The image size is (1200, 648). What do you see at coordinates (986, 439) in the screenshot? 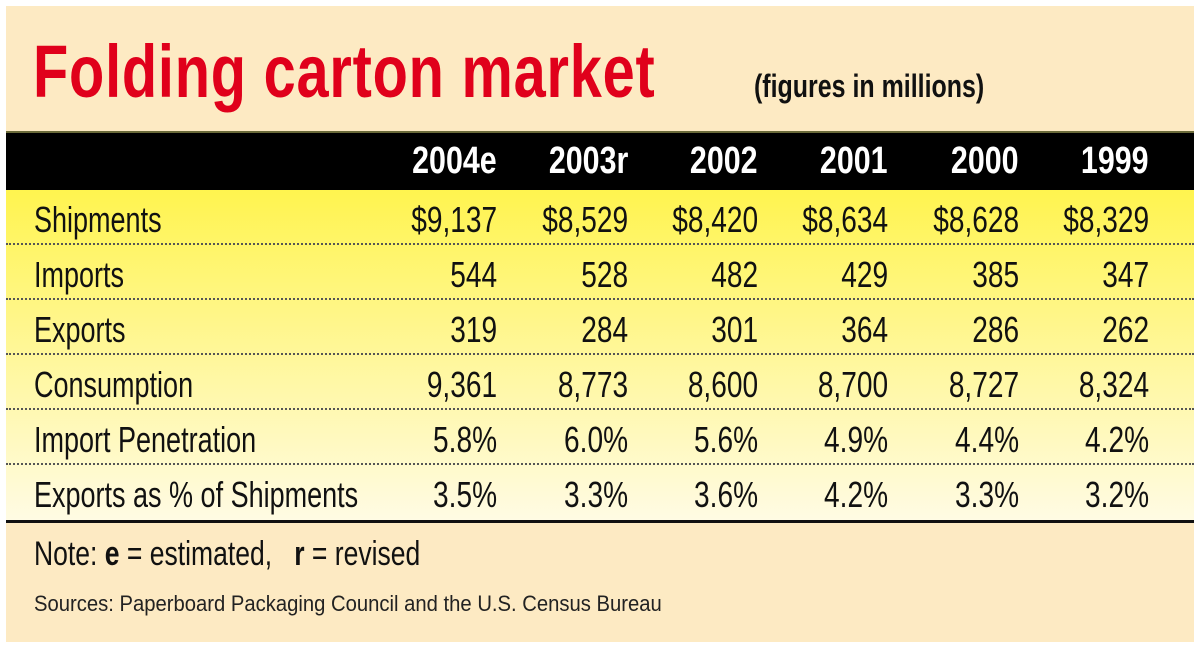
I see `table-cell: 4.4%` at bounding box center [986, 439].